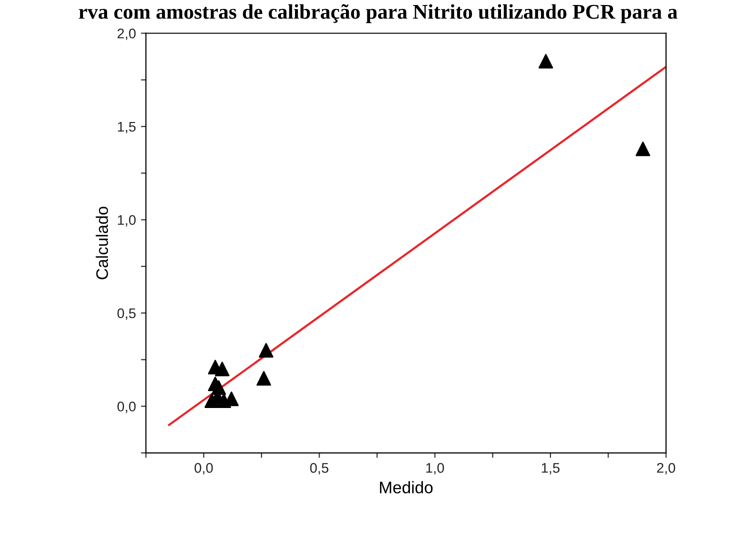 This screenshot has width=756, height=545. Describe the element at coordinates (378, 14) in the screenshot. I see `chart-title: rva com amostras de calibração para Nitrito utilizando PCR para a` at that location.